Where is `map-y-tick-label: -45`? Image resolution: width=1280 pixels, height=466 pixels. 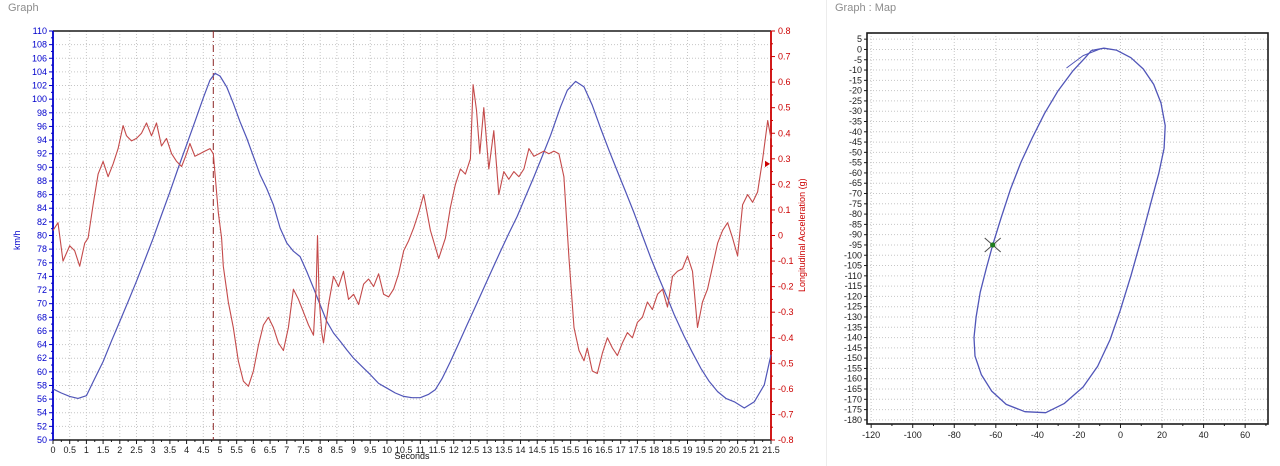 map-y-tick-label: -45 is located at coordinates (855, 142).